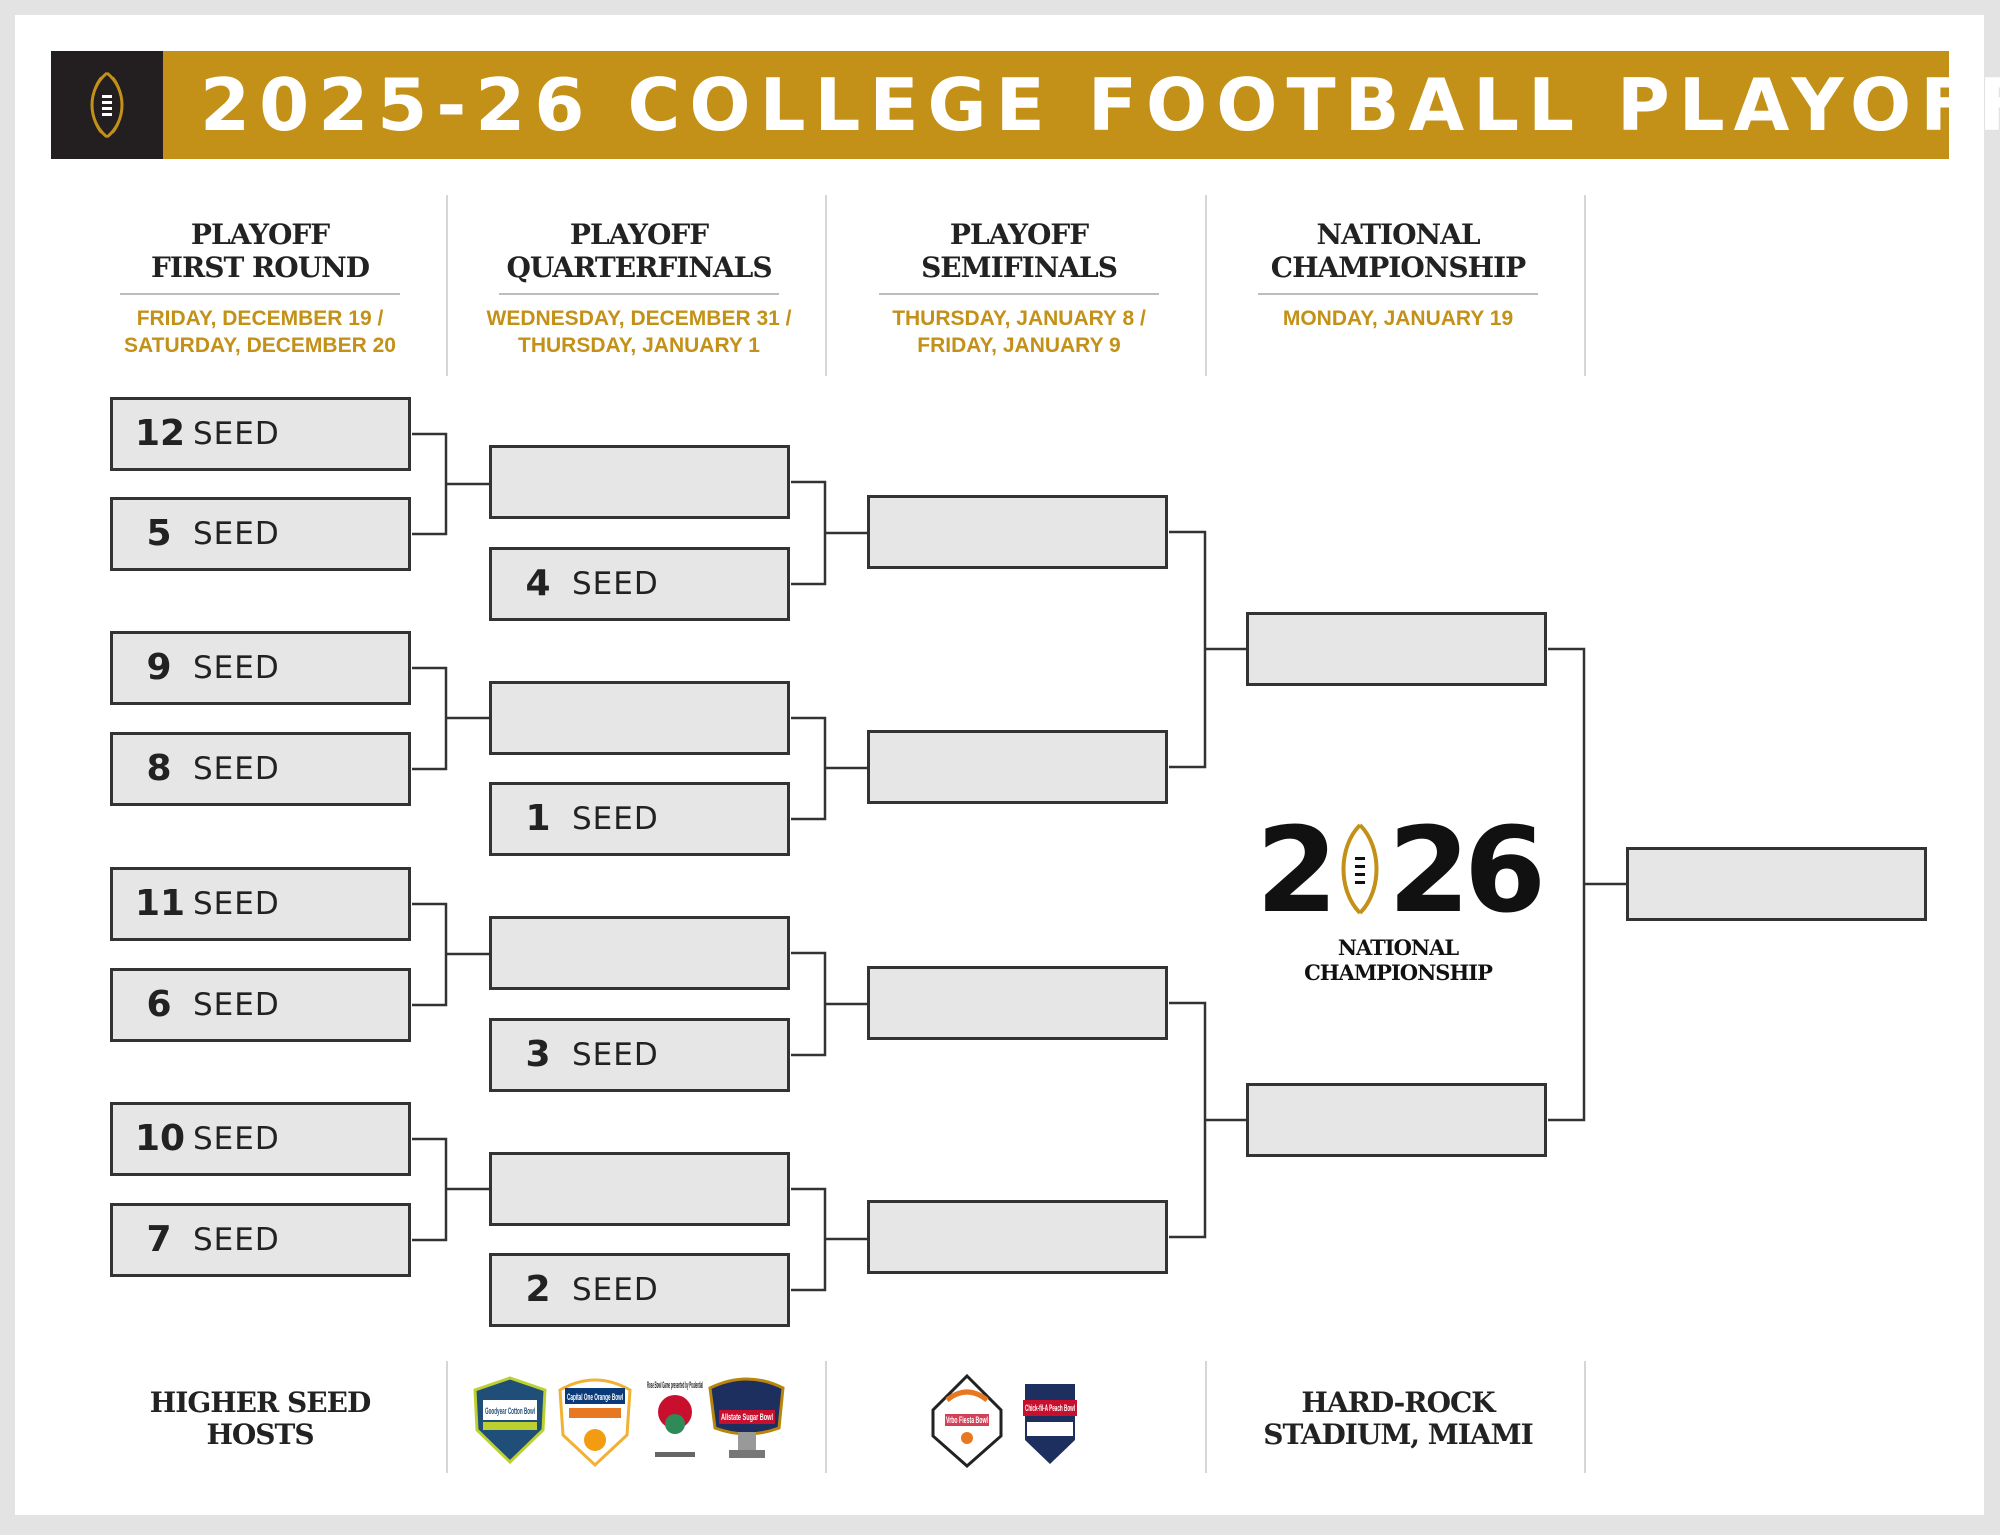 Image resolution: width=2000 pixels, height=1535 pixels. What do you see at coordinates (1398, 1434) in the screenshot?
I see `venue-line: STADIUM, MIAMI` at bounding box center [1398, 1434].